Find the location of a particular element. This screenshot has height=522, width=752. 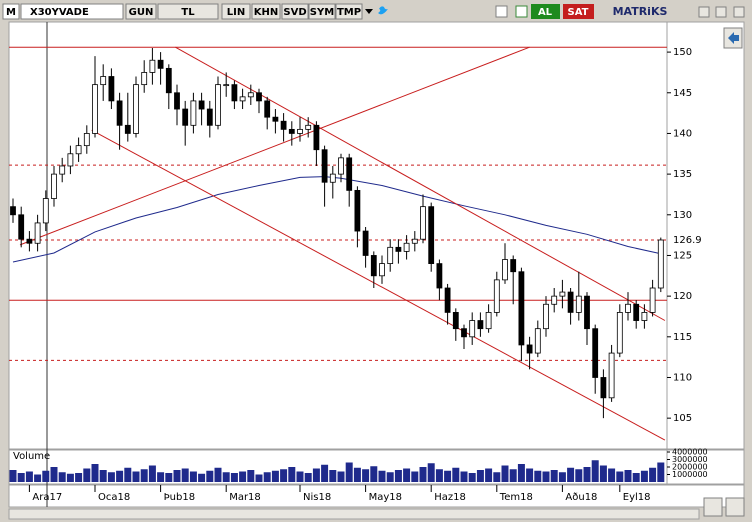

logo-box is located at coordinates (11, 11).